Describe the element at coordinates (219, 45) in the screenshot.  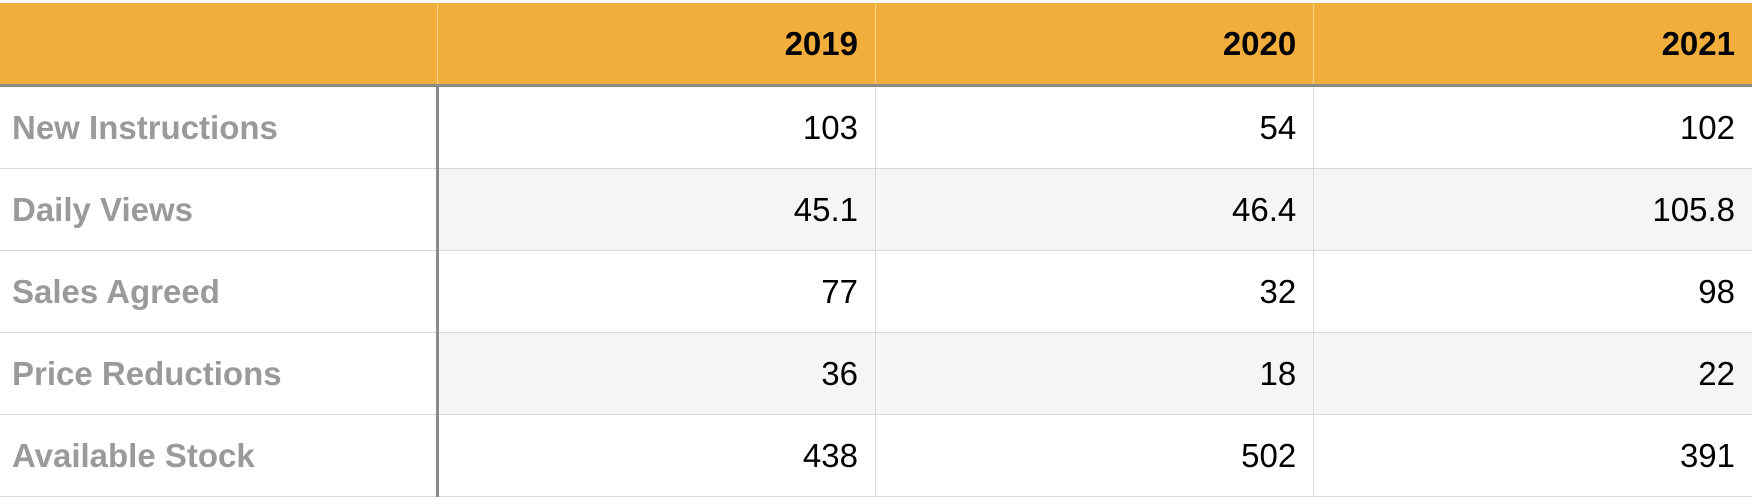
I see `header-cell-corner` at that location.